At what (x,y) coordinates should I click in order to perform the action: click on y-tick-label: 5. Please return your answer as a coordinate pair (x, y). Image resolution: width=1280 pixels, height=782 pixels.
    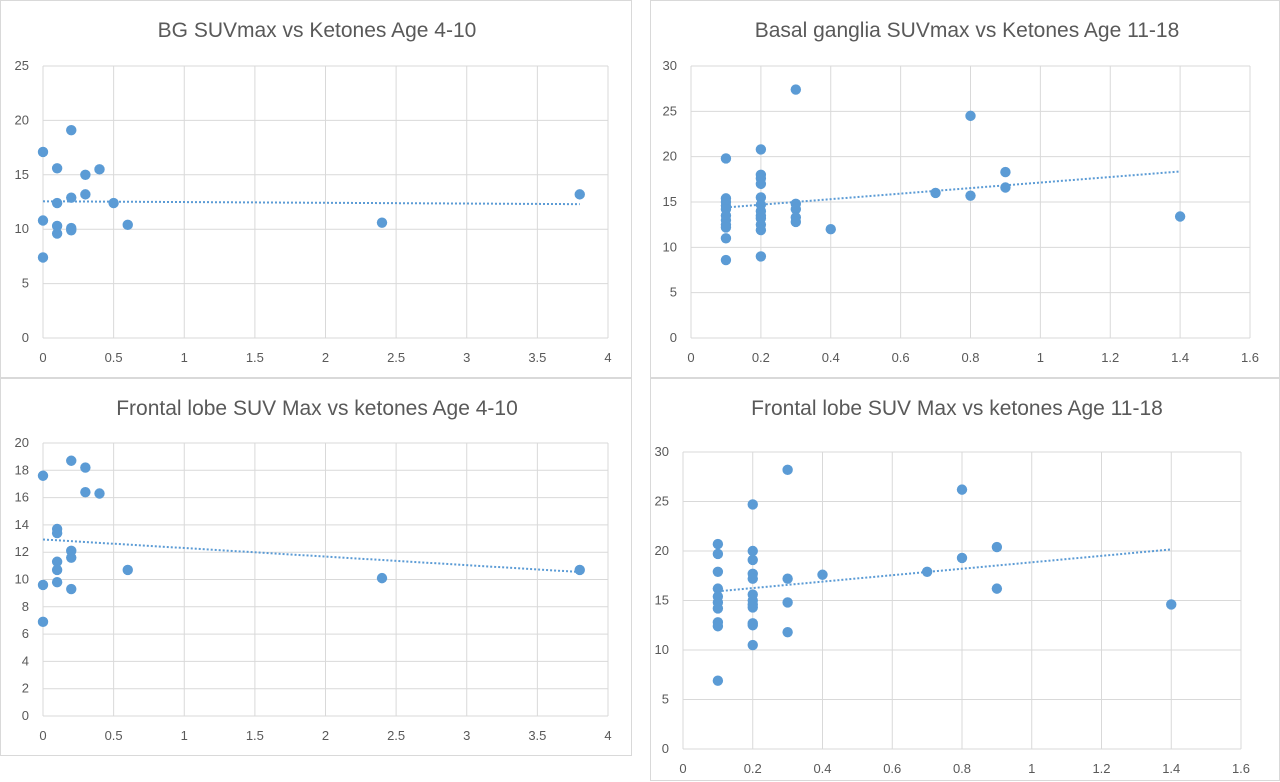
    Looking at the image, I should click on (665, 699).